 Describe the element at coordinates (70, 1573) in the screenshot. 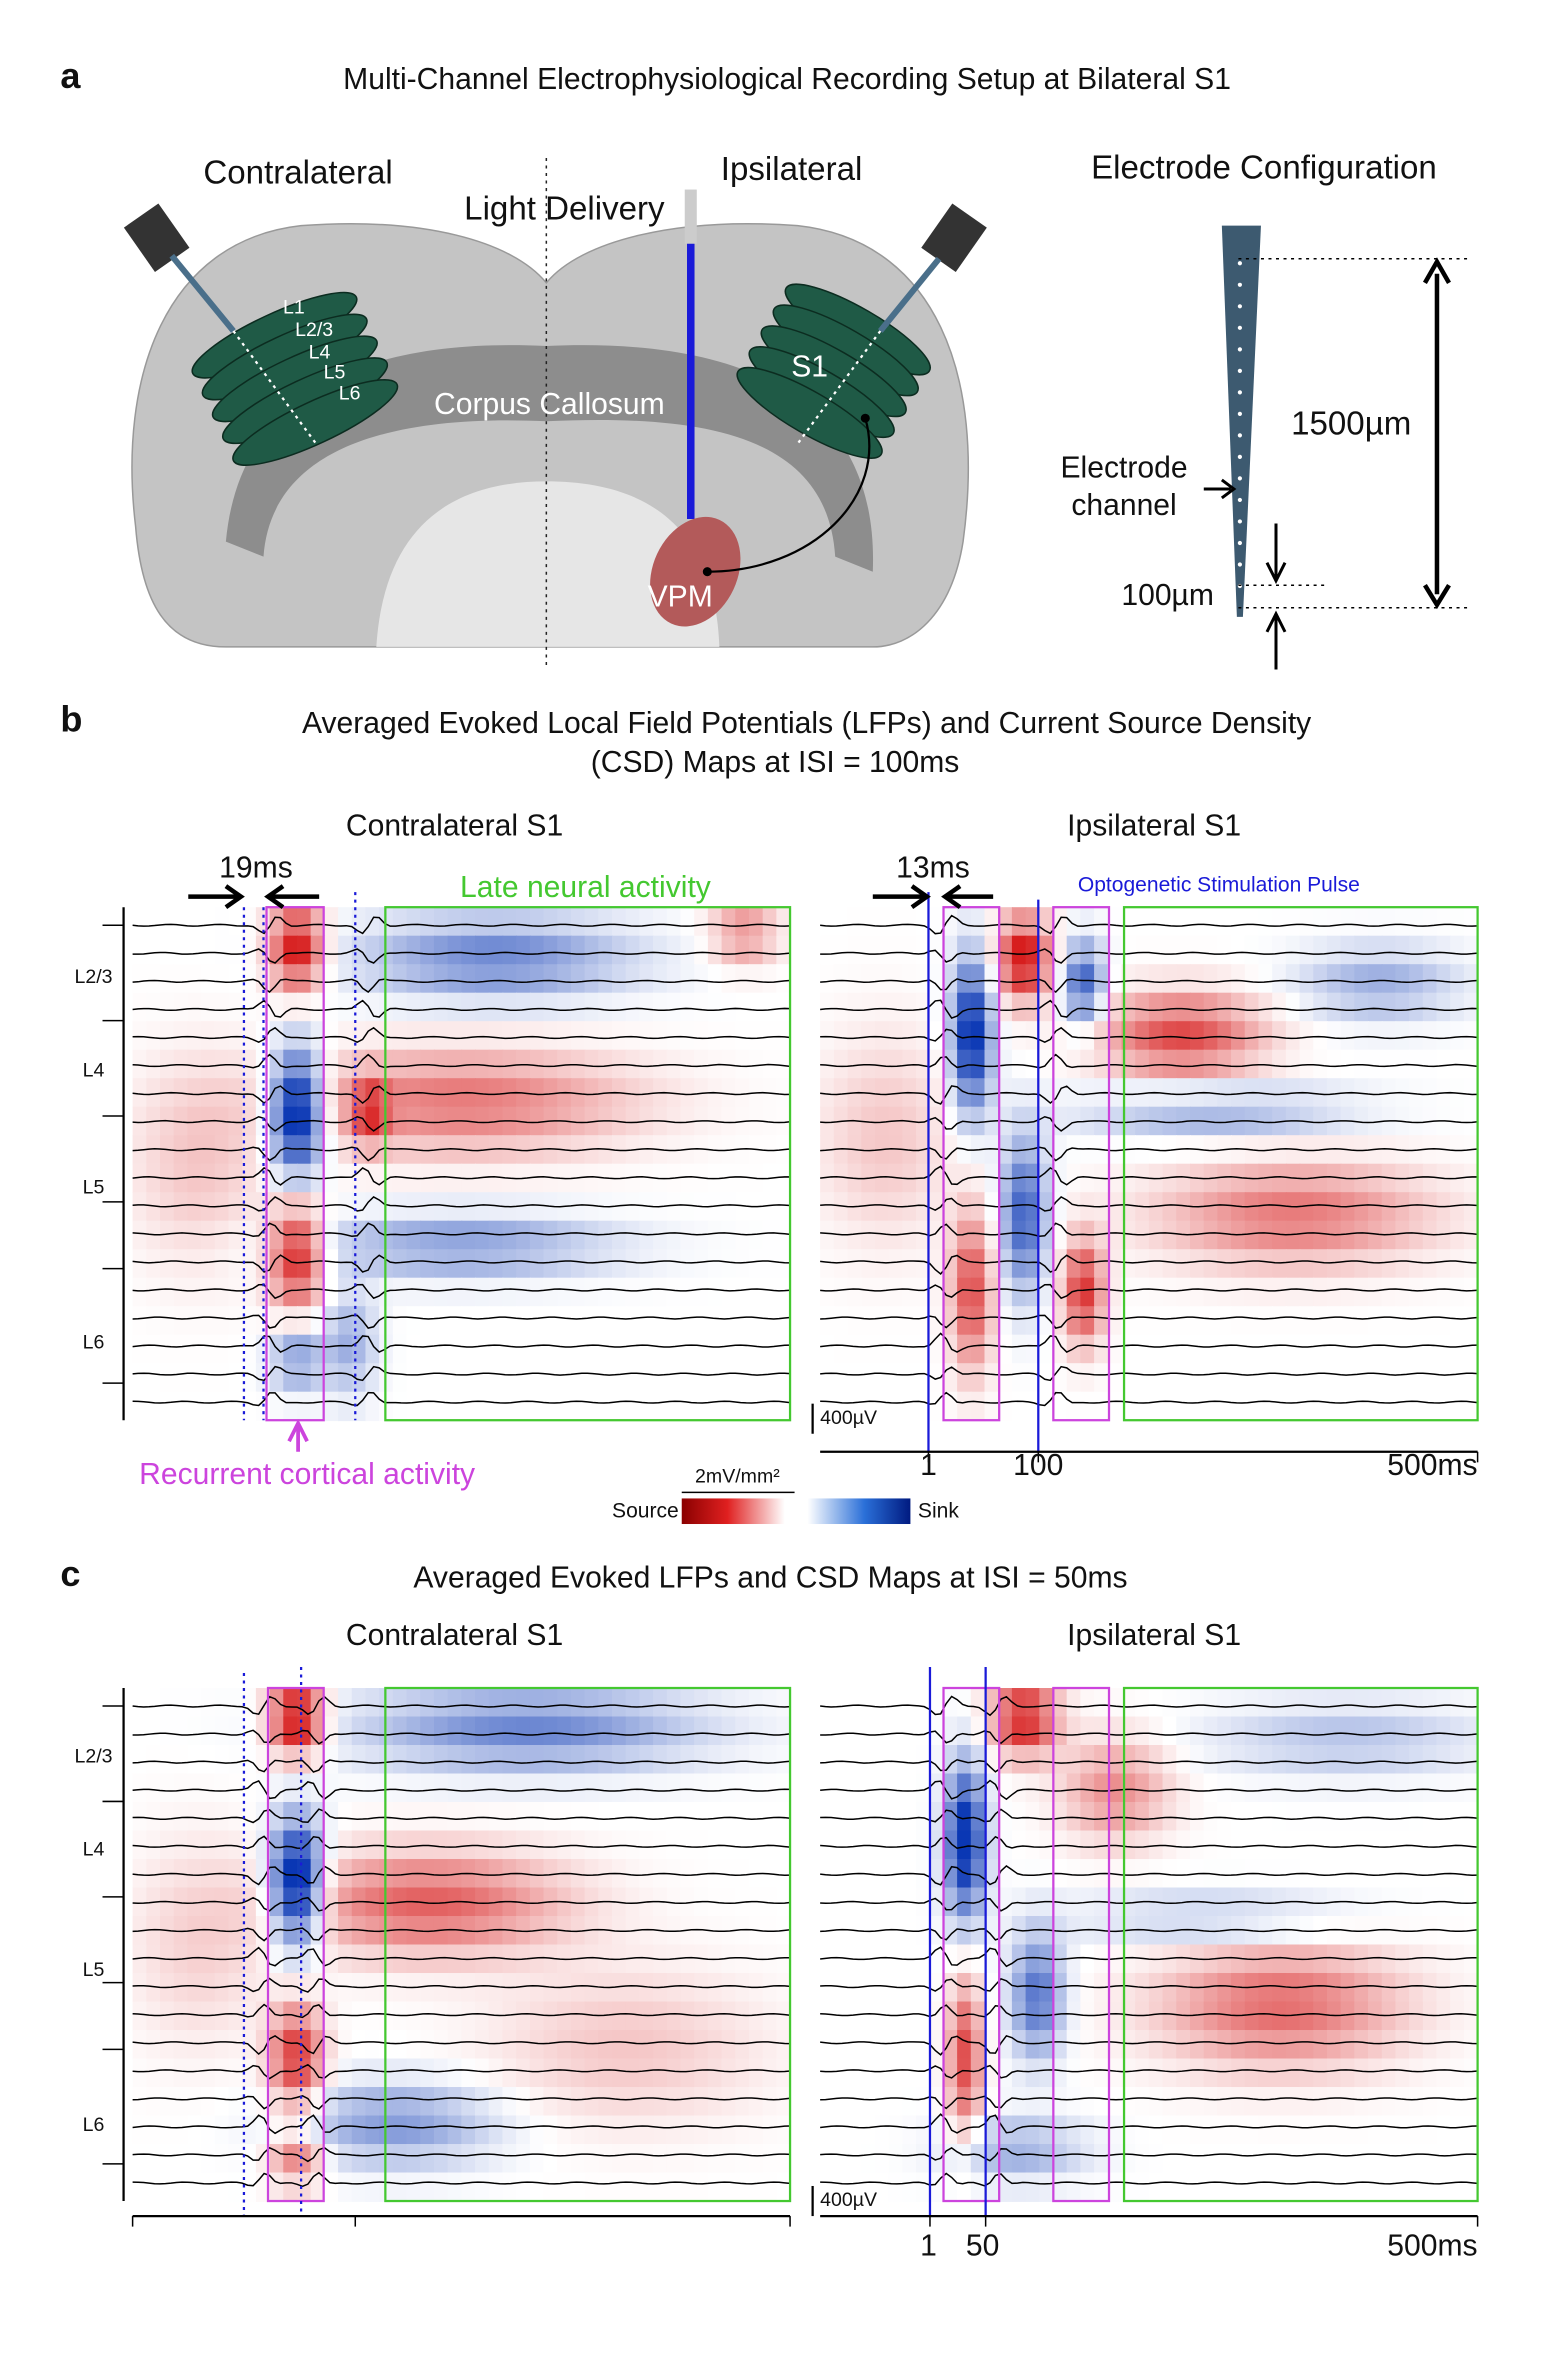

I see `panel-label: c` at that location.